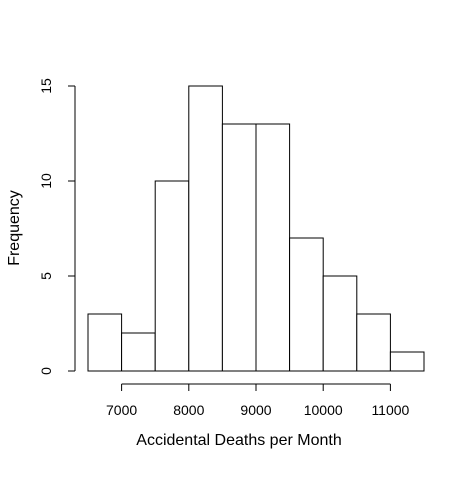 This screenshot has width=476, height=480. What do you see at coordinates (188, 410) in the screenshot?
I see `x-tick-label-1: 8000` at bounding box center [188, 410].